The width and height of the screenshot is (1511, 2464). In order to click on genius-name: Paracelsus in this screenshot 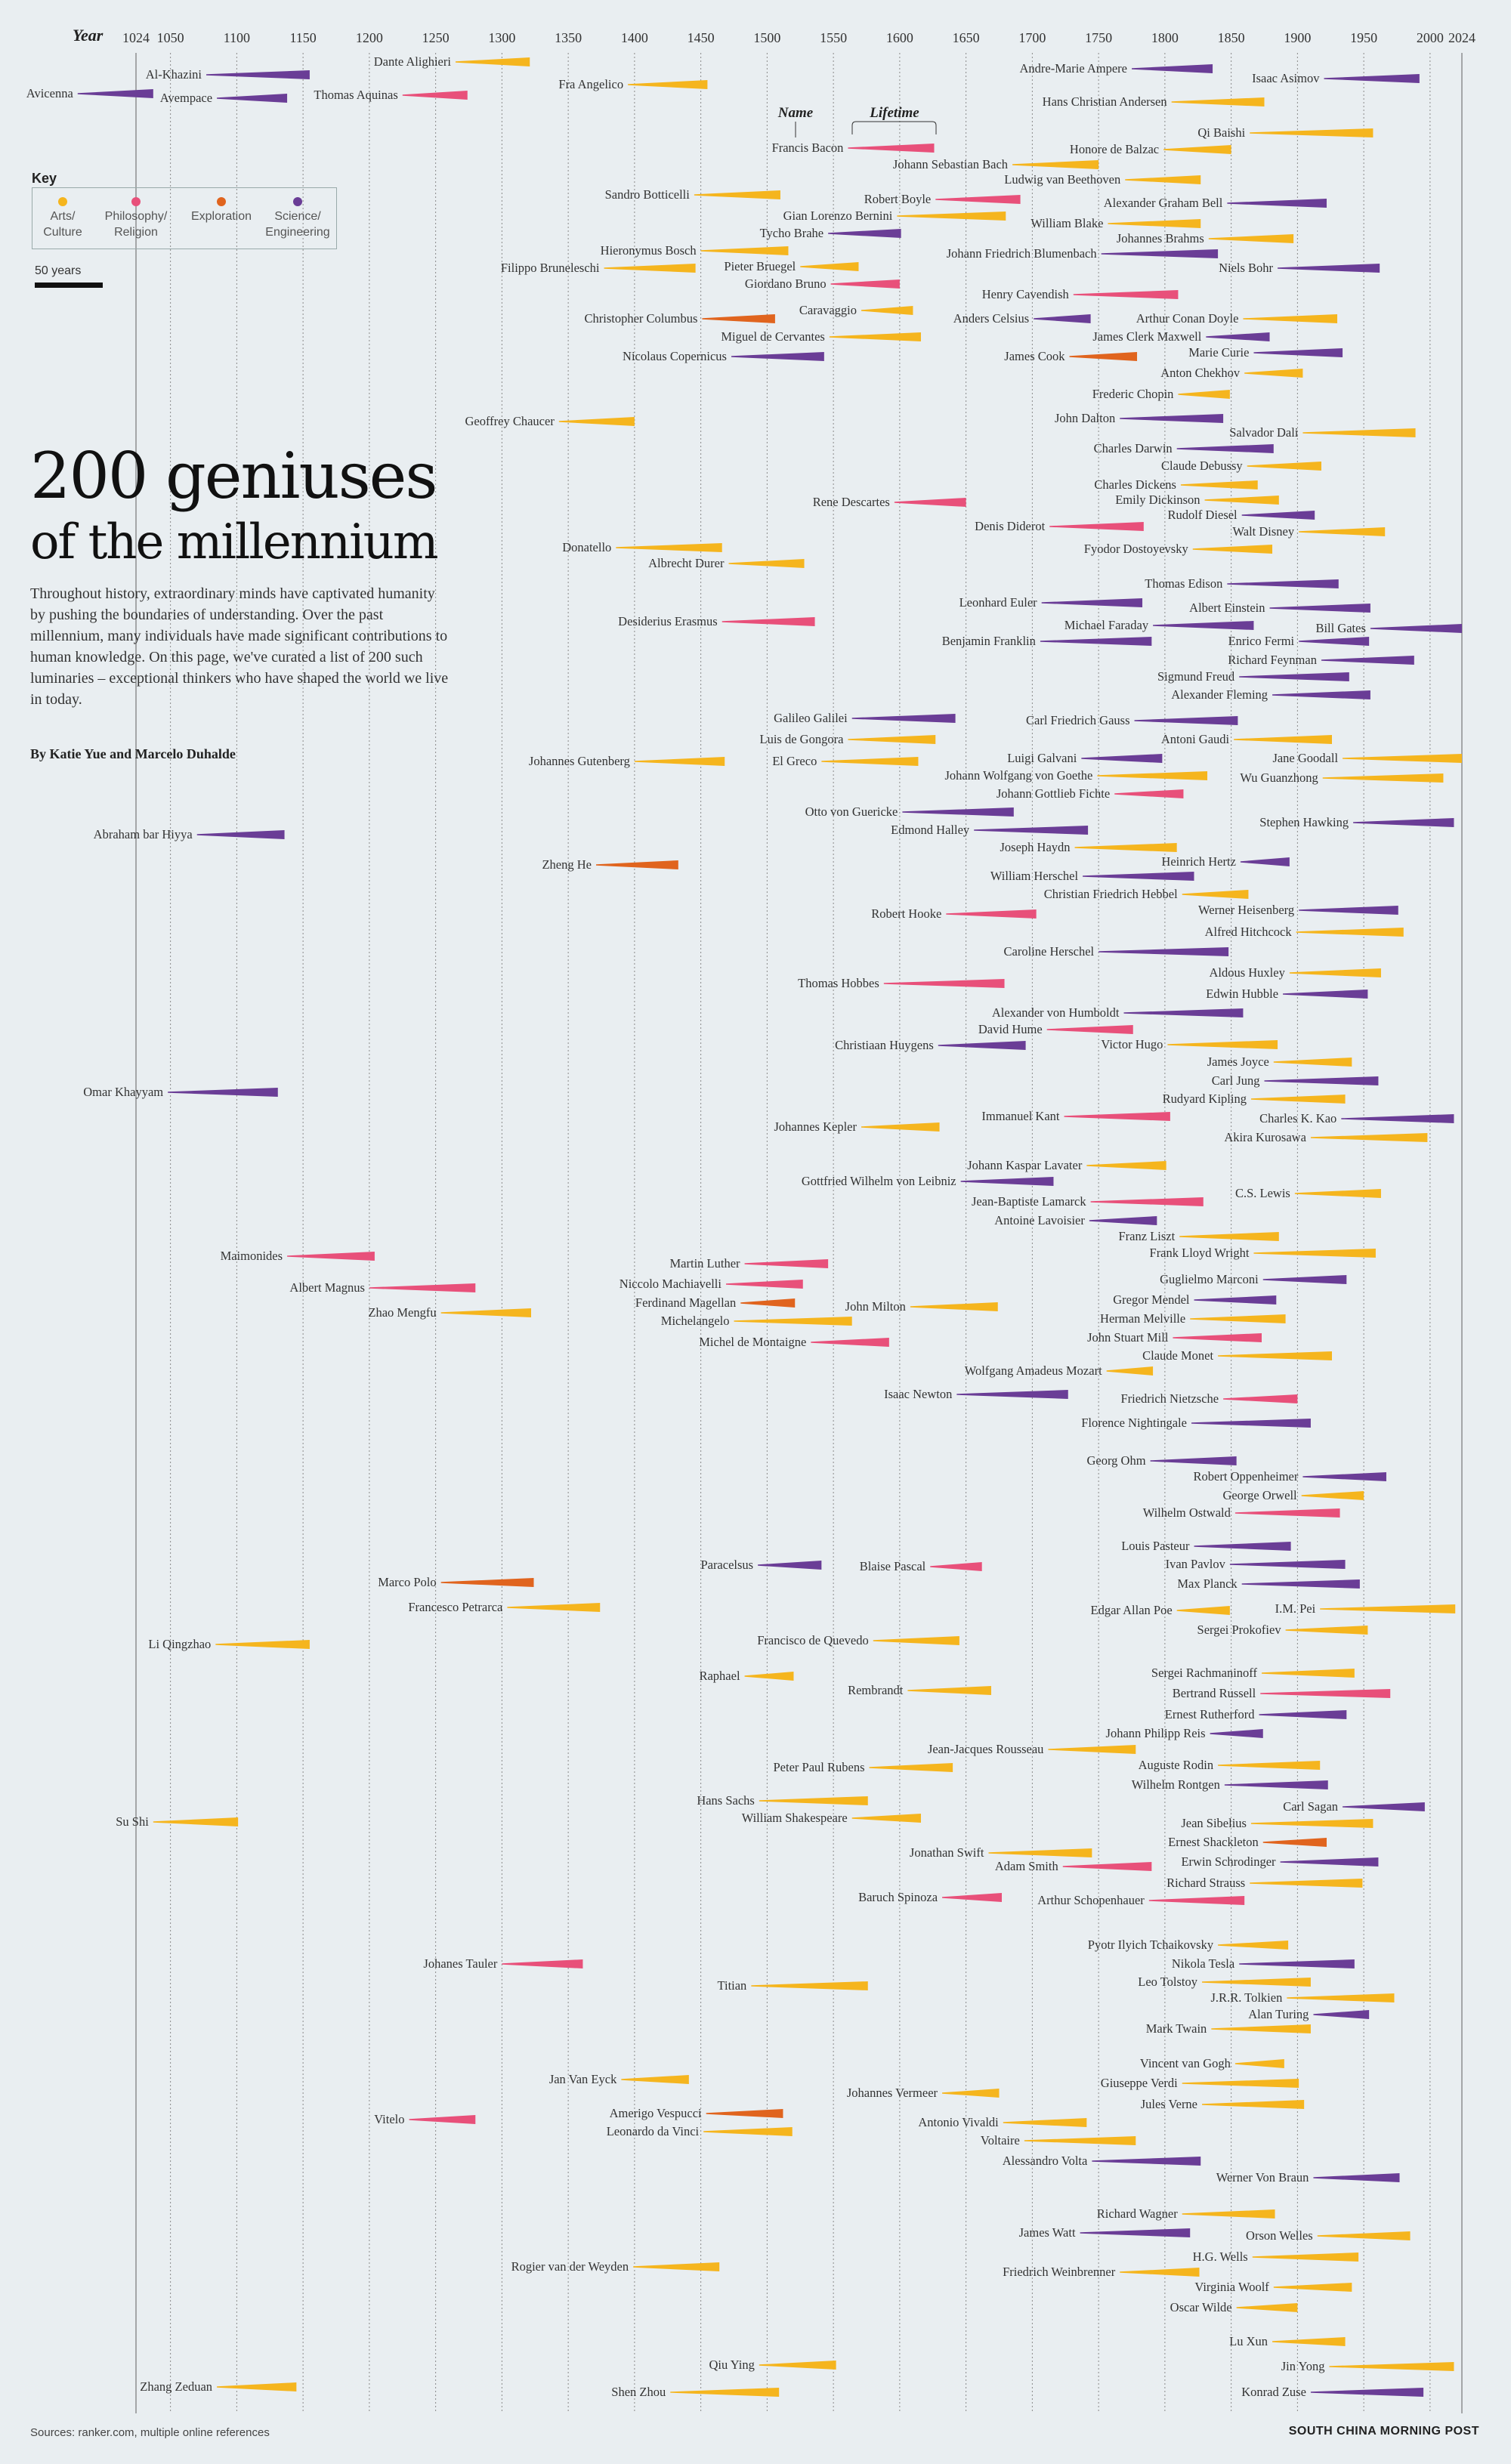, I will do `click(726, 1565)`.